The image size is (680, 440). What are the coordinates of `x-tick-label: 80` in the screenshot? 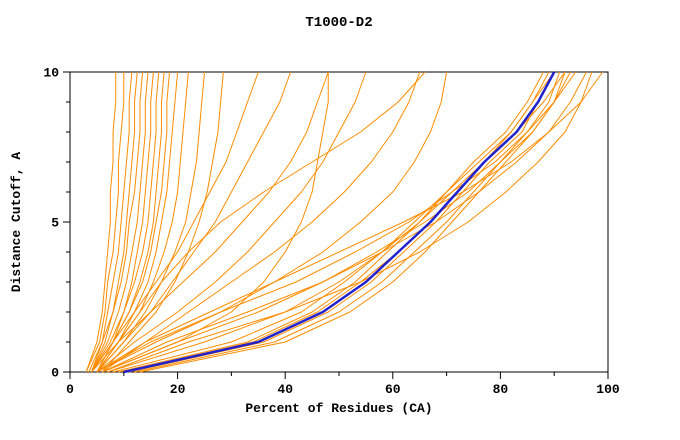 It's located at (501, 389).